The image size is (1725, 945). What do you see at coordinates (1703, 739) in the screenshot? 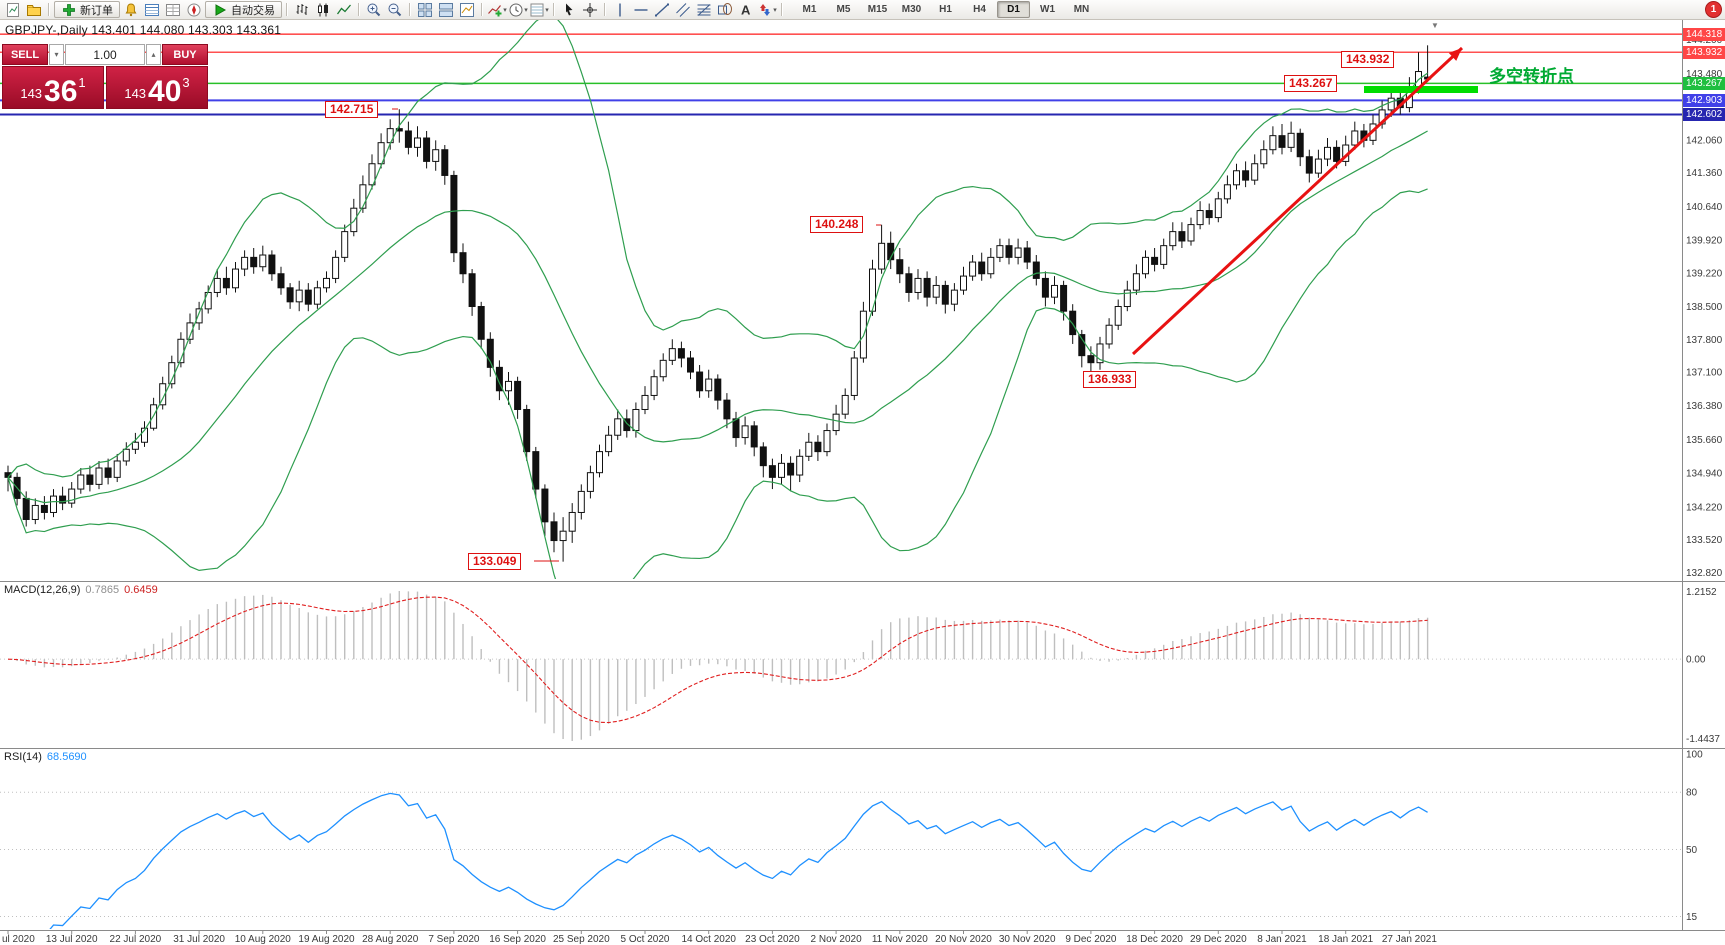
I see `svg-text: -1.4437` at bounding box center [1703, 739].